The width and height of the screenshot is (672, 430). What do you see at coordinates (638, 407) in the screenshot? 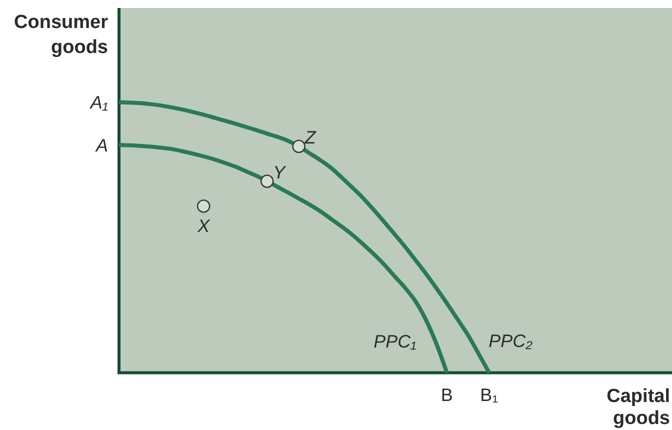
I see `x-axis-title: Capital goods` at bounding box center [638, 407].